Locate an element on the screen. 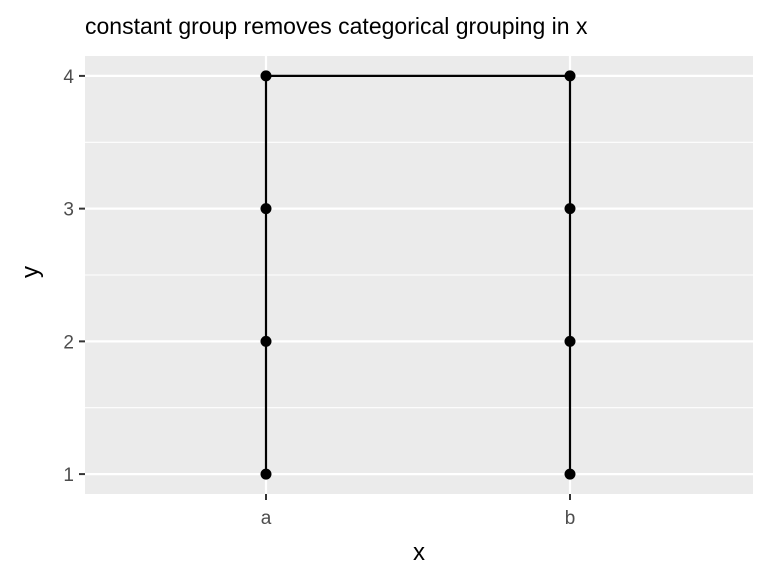  y-tick-label: 2 is located at coordinates (68, 342).